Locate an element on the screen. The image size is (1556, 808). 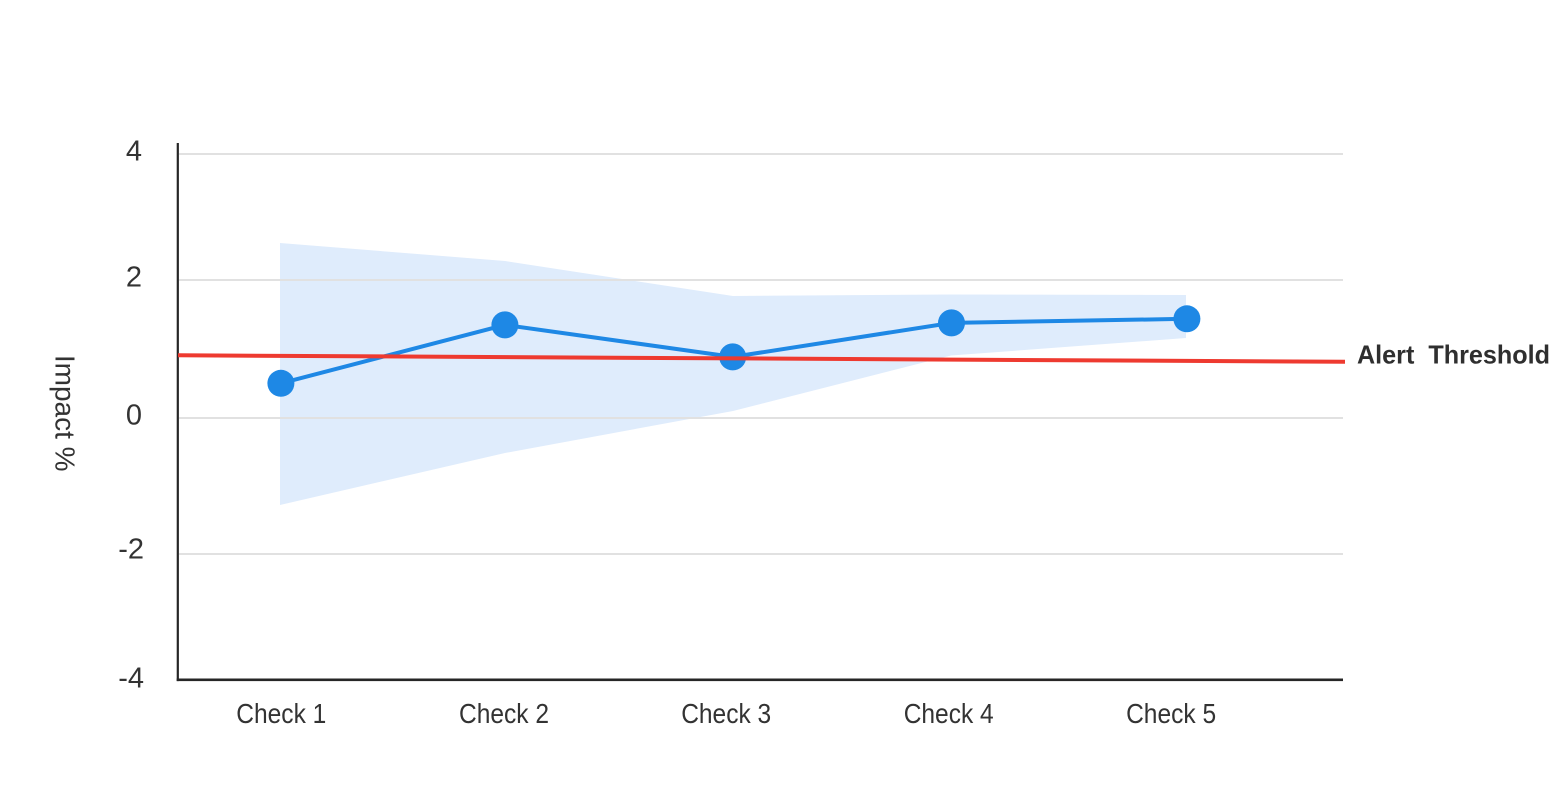
svg-text: -4 is located at coordinates (131, 679).